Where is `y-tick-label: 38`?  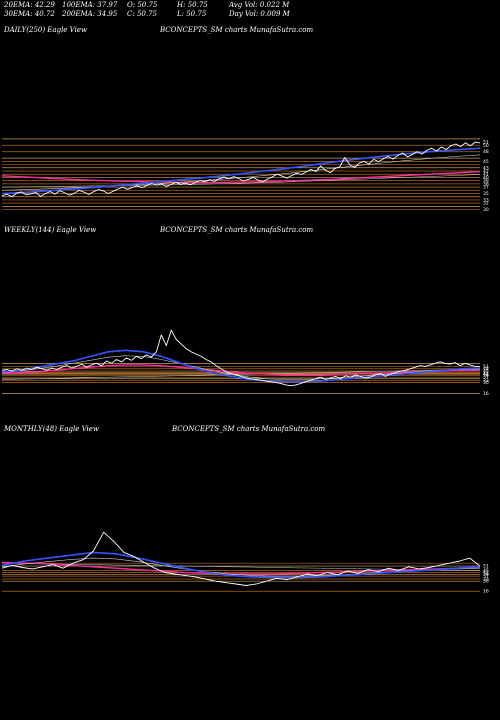
y-tick-label: 38 is located at coordinates (486, 184).